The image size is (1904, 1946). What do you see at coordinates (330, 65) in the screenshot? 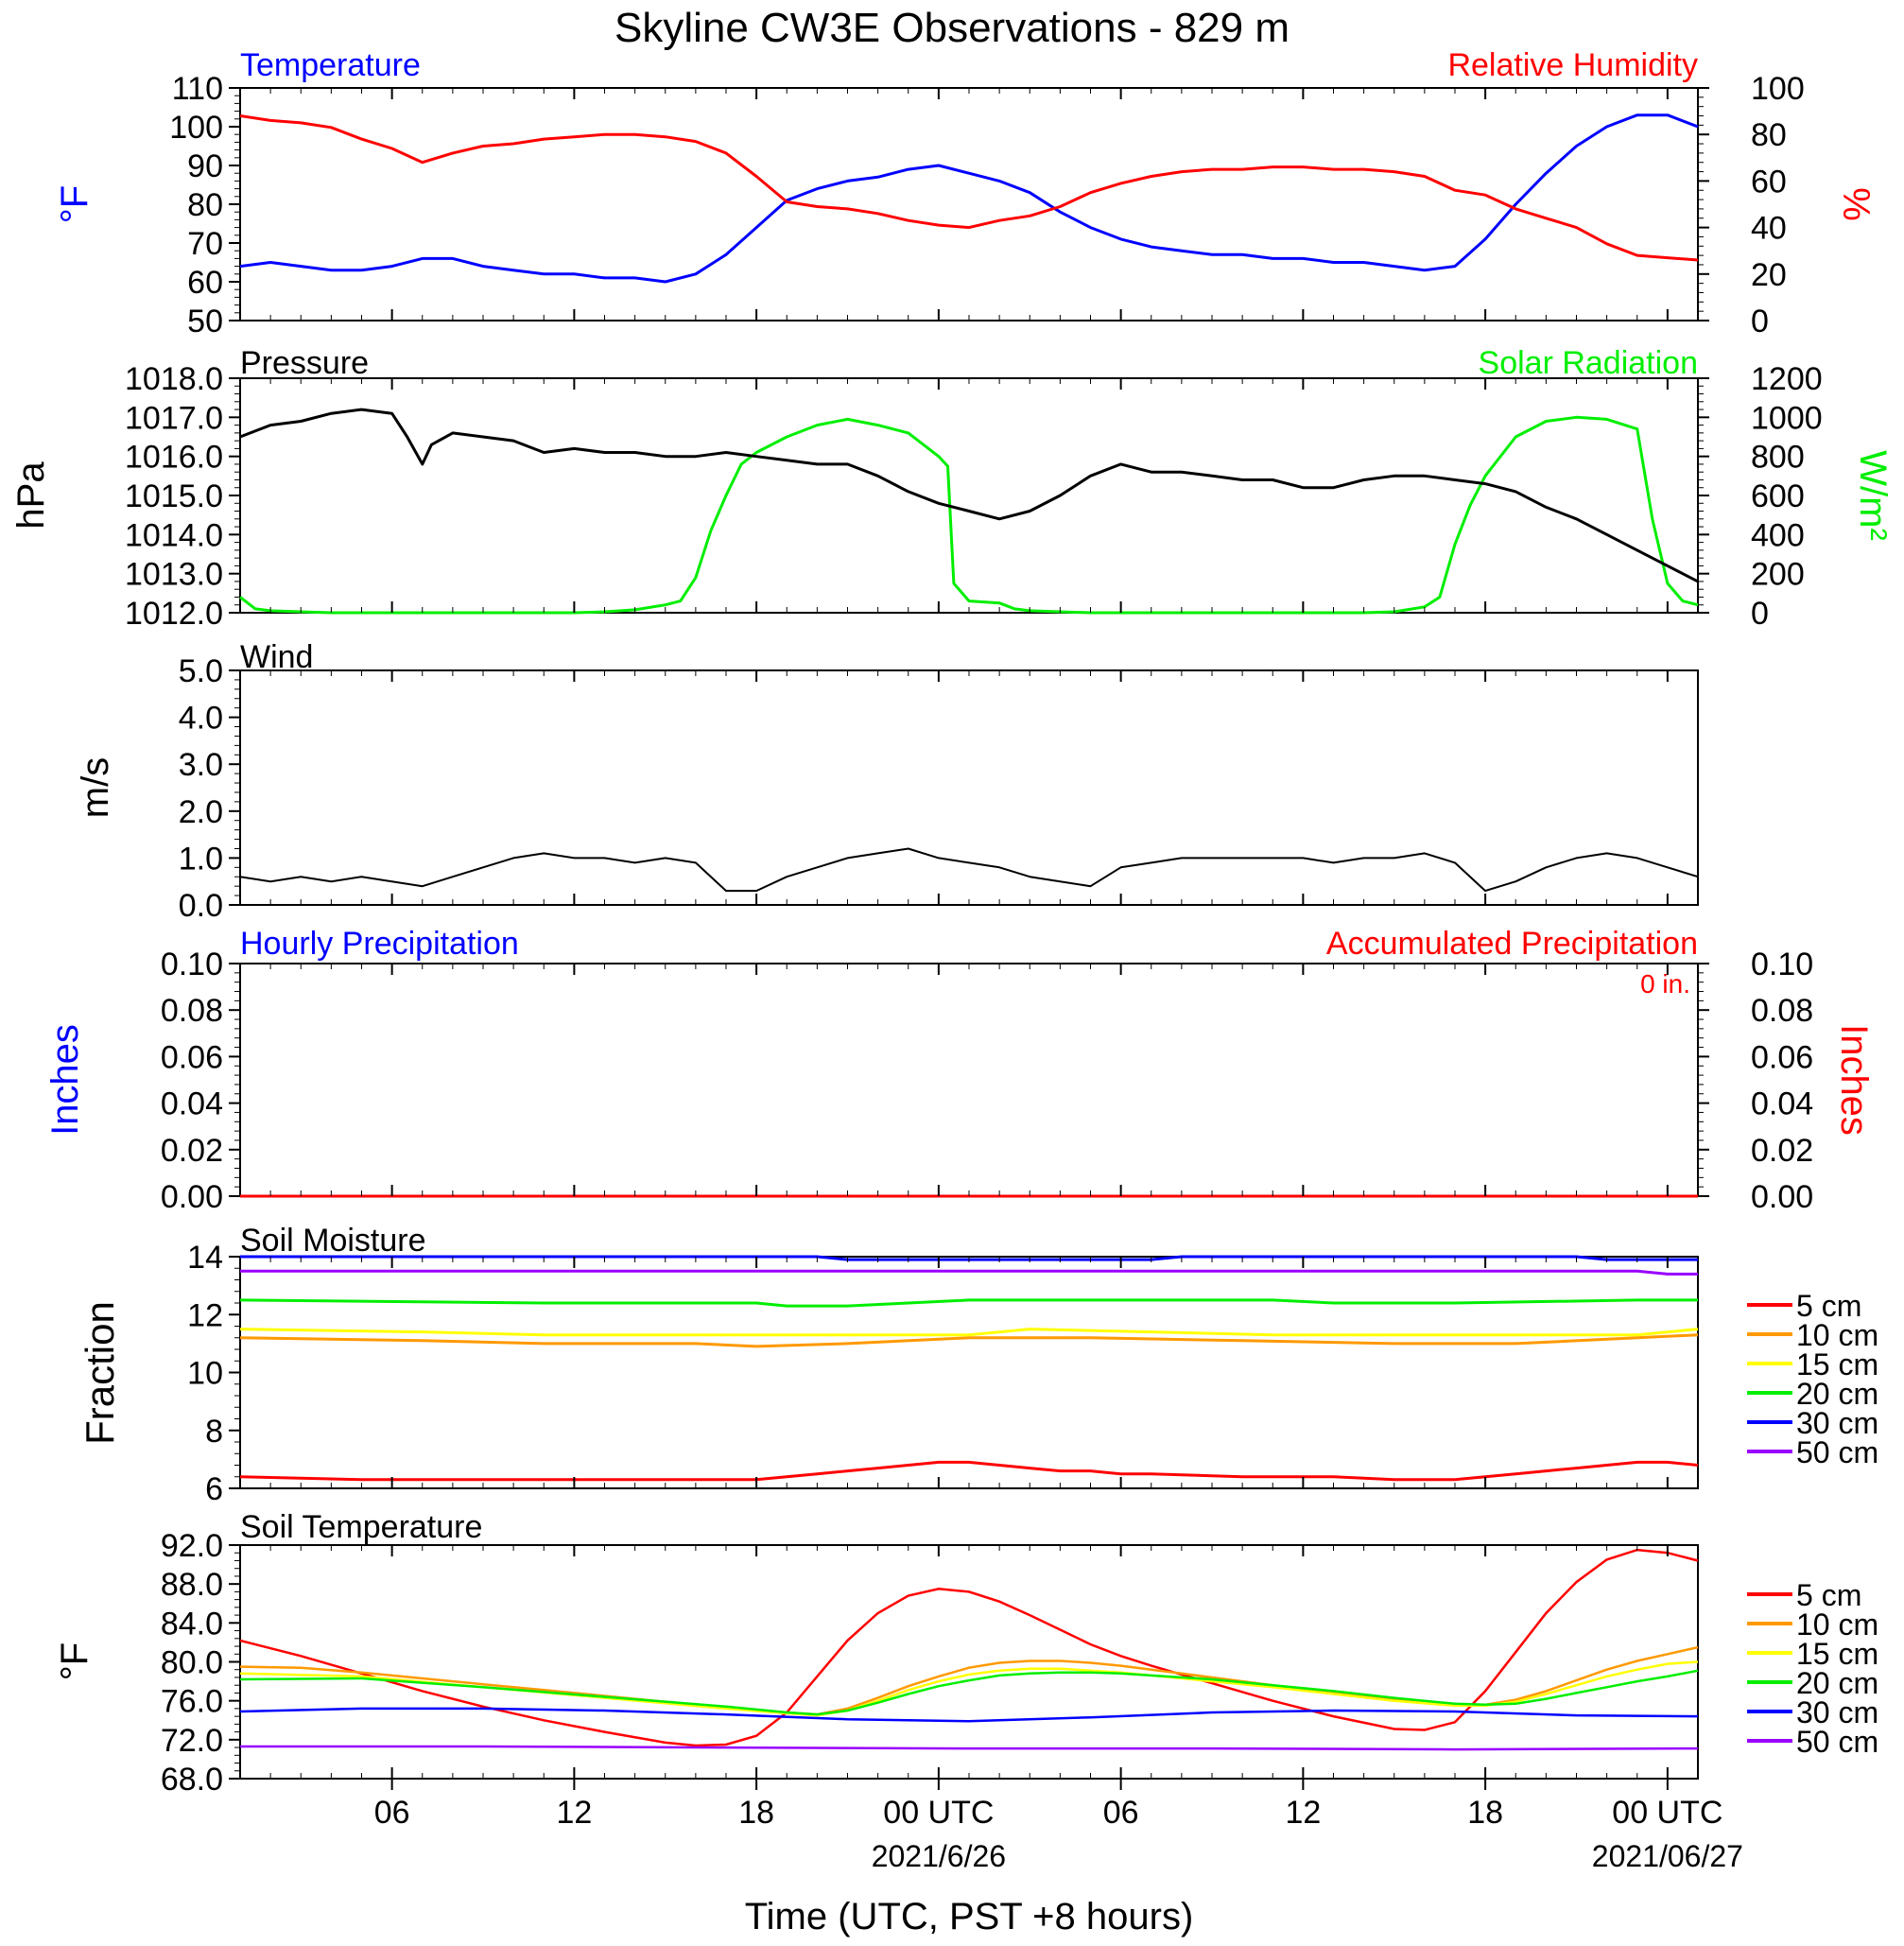
I see `temperature-title: Temperature` at bounding box center [330, 65].